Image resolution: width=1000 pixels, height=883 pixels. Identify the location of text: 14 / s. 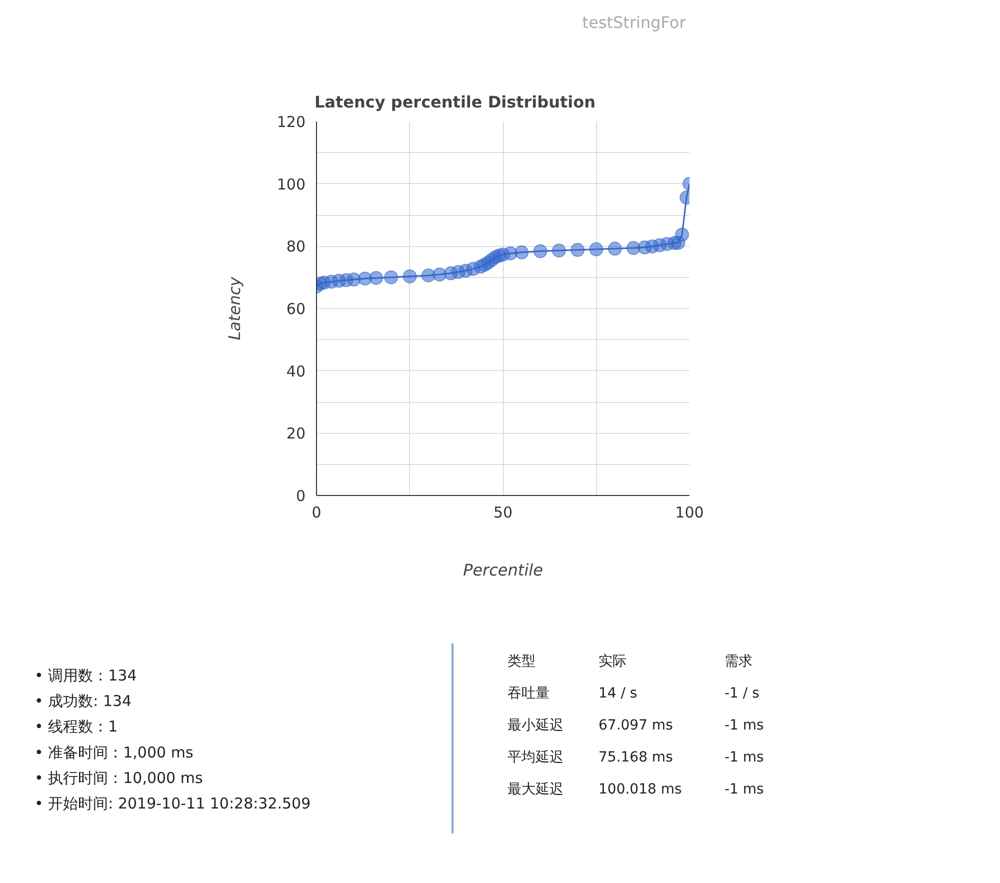
(618, 694).